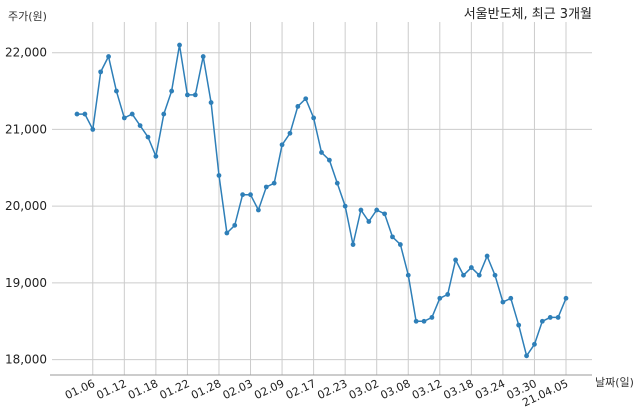 This screenshot has height=414, width=640. What do you see at coordinates (395, 389) in the screenshot?
I see `x-tick-label: 03.08` at bounding box center [395, 389].